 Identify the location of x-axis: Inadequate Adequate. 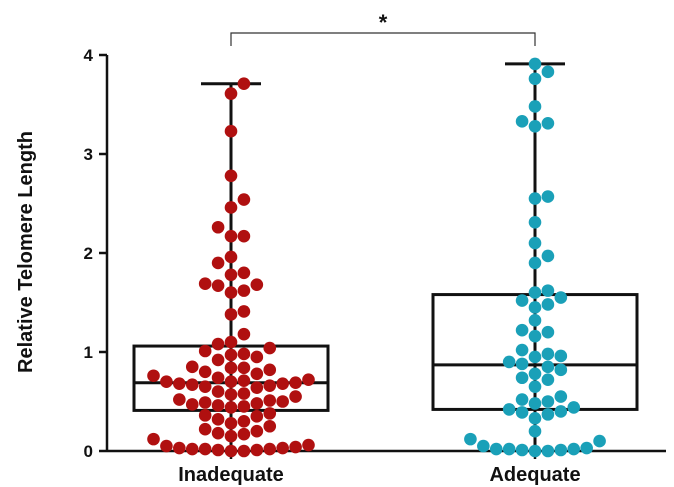
(386, 467).